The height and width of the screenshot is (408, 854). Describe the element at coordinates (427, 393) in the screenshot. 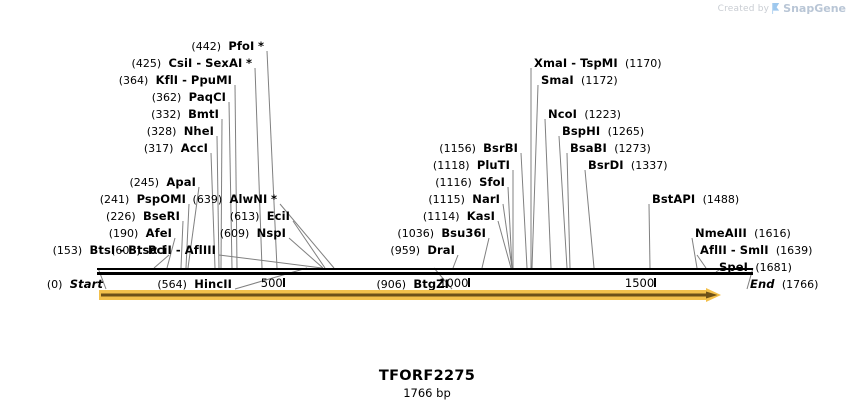

I see `sequence-length: 1766 bp` at that location.